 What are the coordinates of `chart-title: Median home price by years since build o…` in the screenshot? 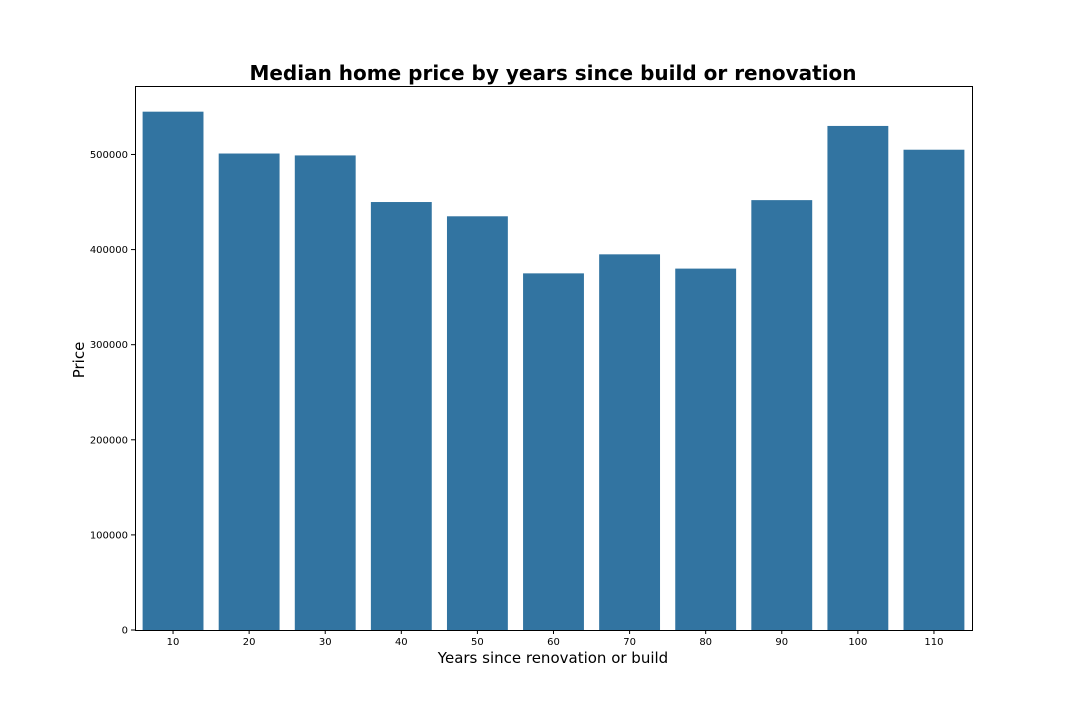 It's located at (552, 73).